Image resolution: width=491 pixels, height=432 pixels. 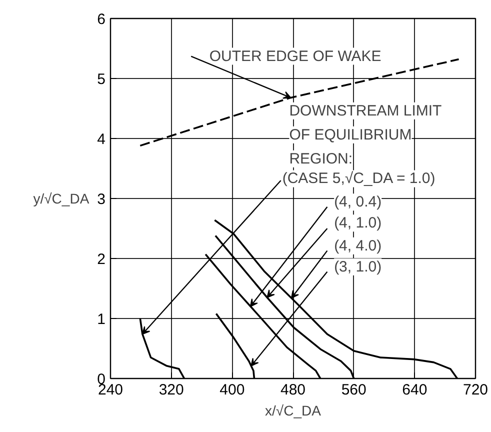 I want to click on y-tick-label: 2, so click(x=101, y=259).